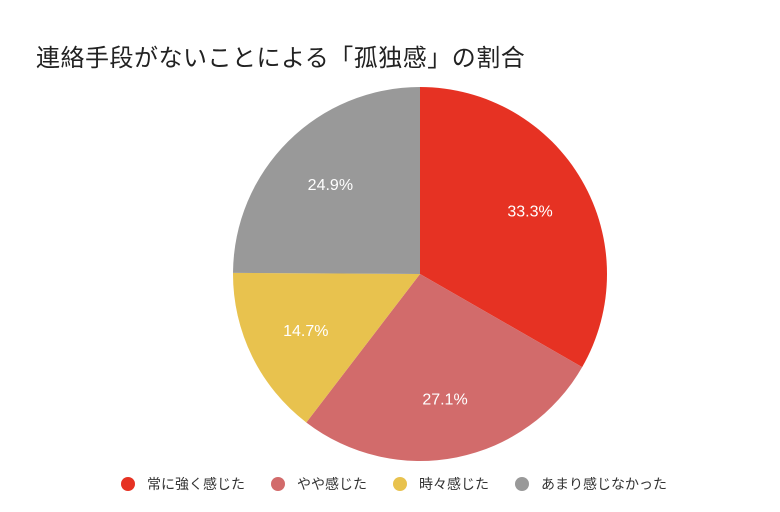 This screenshot has height=512, width=780. What do you see at coordinates (529, 211) in the screenshot?
I see `slice-label: 33.3%` at bounding box center [529, 211].